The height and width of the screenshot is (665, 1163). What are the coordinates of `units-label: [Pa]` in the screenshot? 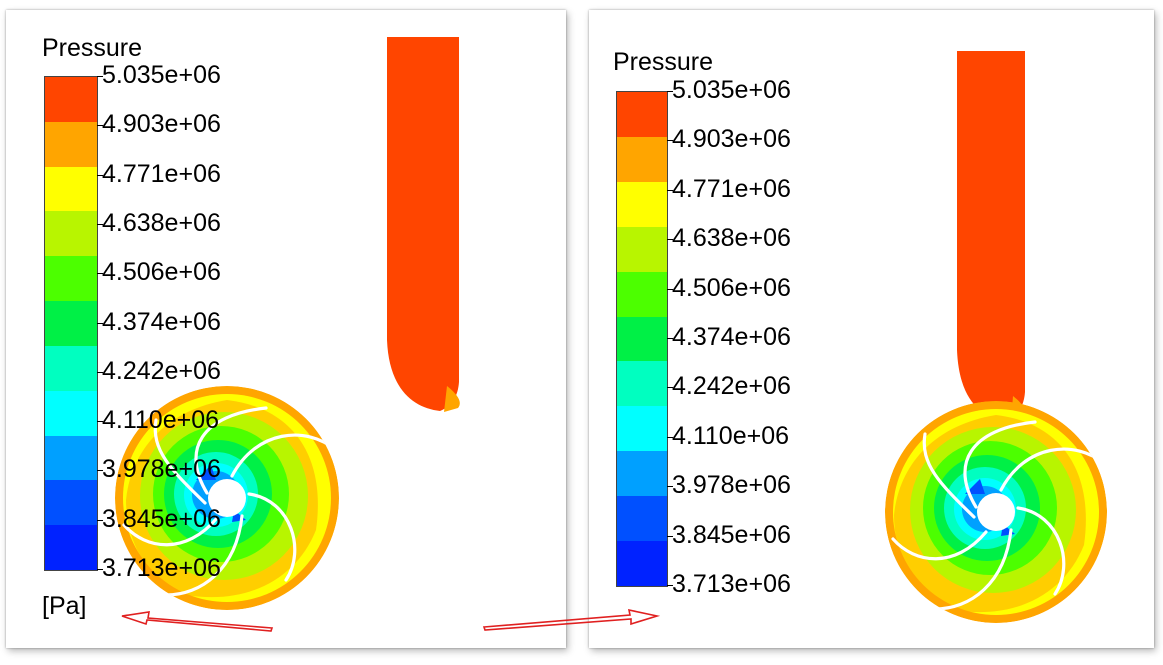 It's located at (64, 606).